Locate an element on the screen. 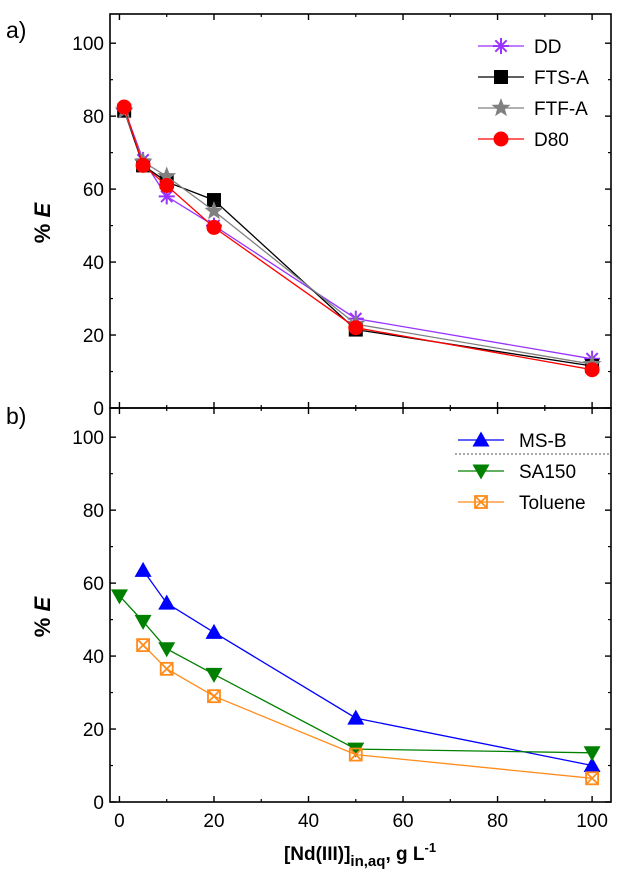 The width and height of the screenshot is (619, 888). legend-label: FTF-A is located at coordinates (561, 109).